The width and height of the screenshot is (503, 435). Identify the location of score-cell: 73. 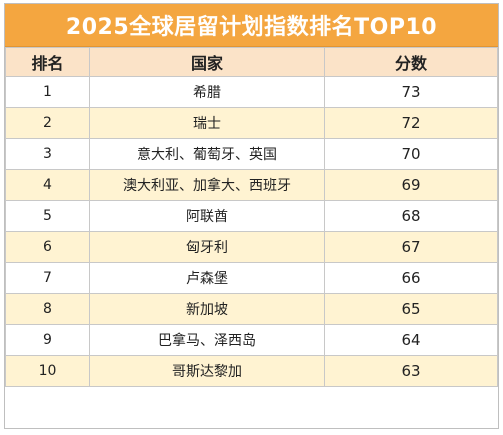
(411, 92).